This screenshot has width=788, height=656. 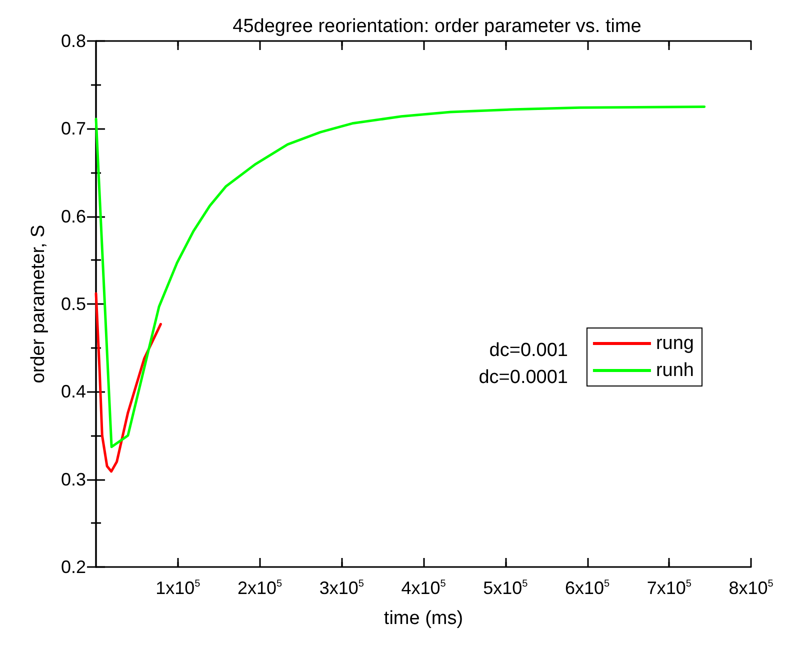 What do you see at coordinates (675, 370) in the screenshot?
I see `legend-label: runh` at bounding box center [675, 370].